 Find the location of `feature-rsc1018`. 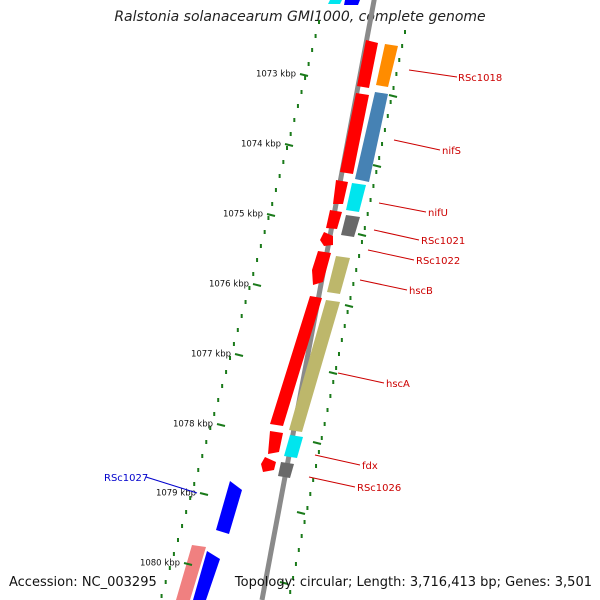

feature-rsc1018 is located at coordinates (387, 65).